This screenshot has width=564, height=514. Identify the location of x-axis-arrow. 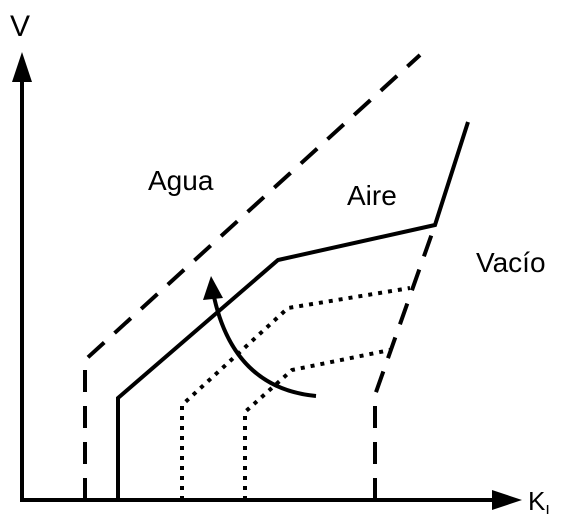
(507, 500).